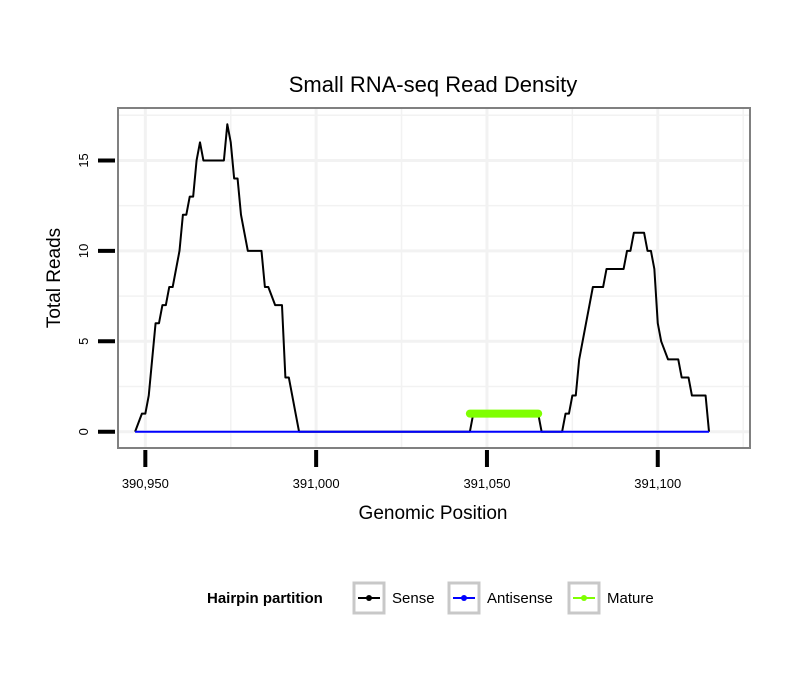 The image size is (810, 690). What do you see at coordinates (413, 598) in the screenshot?
I see `legend-label-sense: Sense` at bounding box center [413, 598].